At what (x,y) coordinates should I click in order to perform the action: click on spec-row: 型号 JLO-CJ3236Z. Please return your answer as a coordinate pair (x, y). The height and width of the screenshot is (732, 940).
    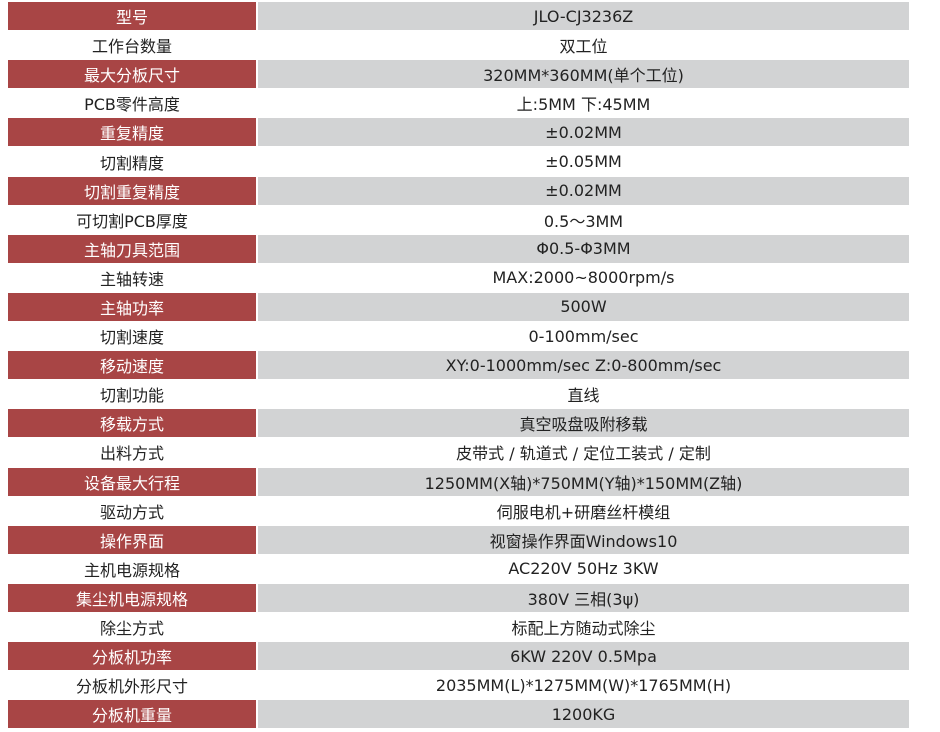
    Looking at the image, I should click on (458, 17).